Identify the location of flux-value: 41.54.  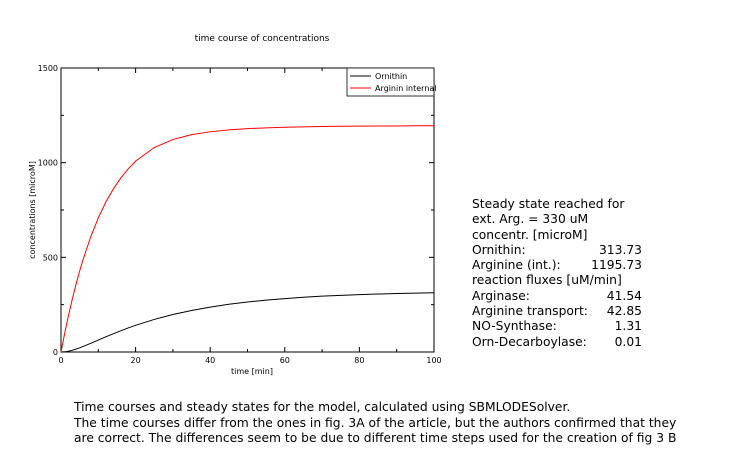
(624, 295).